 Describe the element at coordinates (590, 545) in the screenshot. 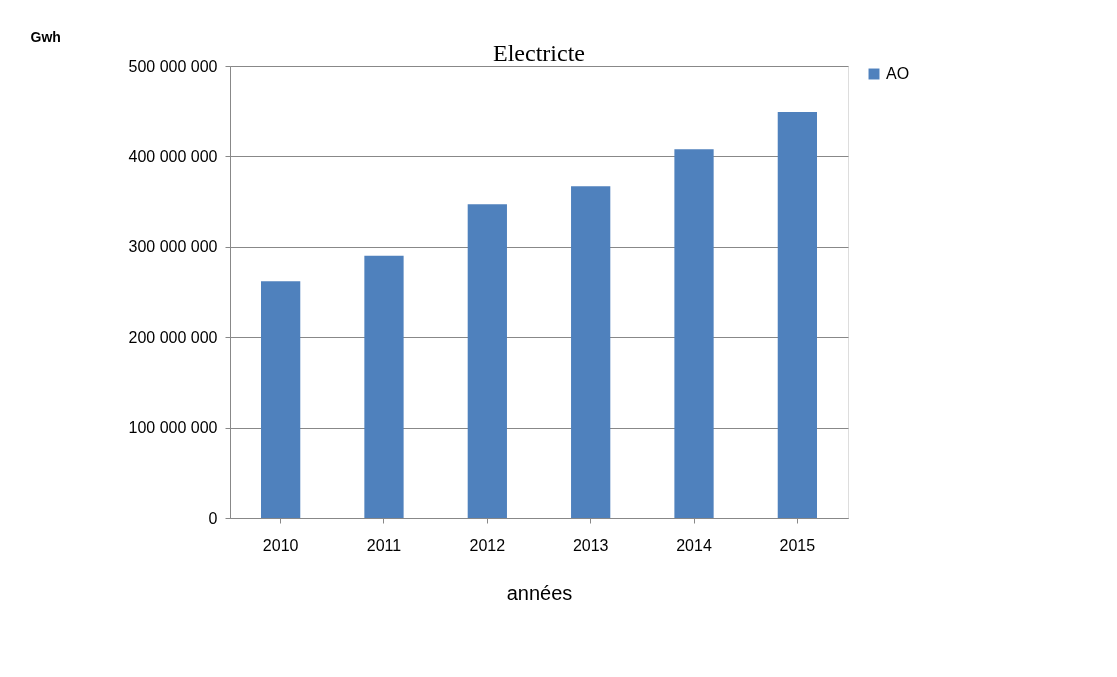

I see `x-tick-label: 2013` at that location.